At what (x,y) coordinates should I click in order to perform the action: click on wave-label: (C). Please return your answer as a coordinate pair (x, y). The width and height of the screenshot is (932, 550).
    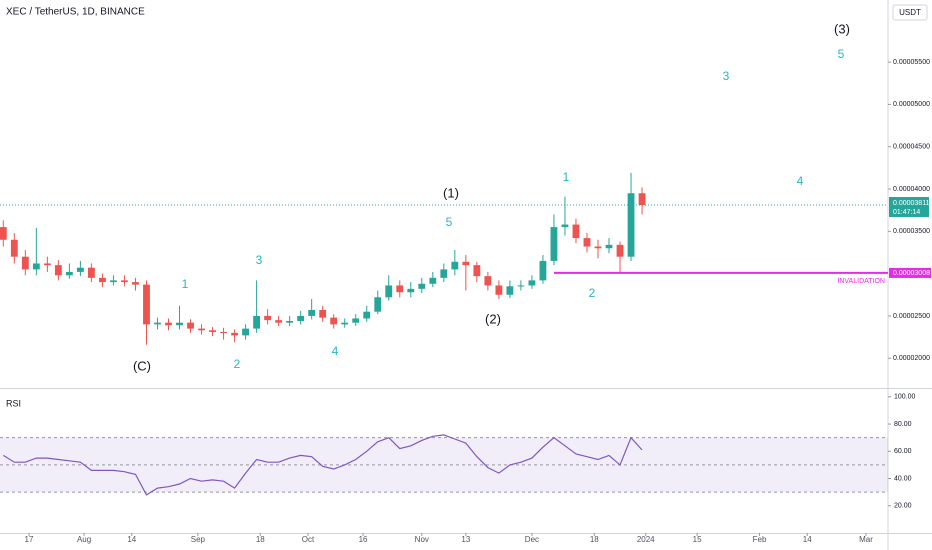
    Looking at the image, I should click on (142, 365).